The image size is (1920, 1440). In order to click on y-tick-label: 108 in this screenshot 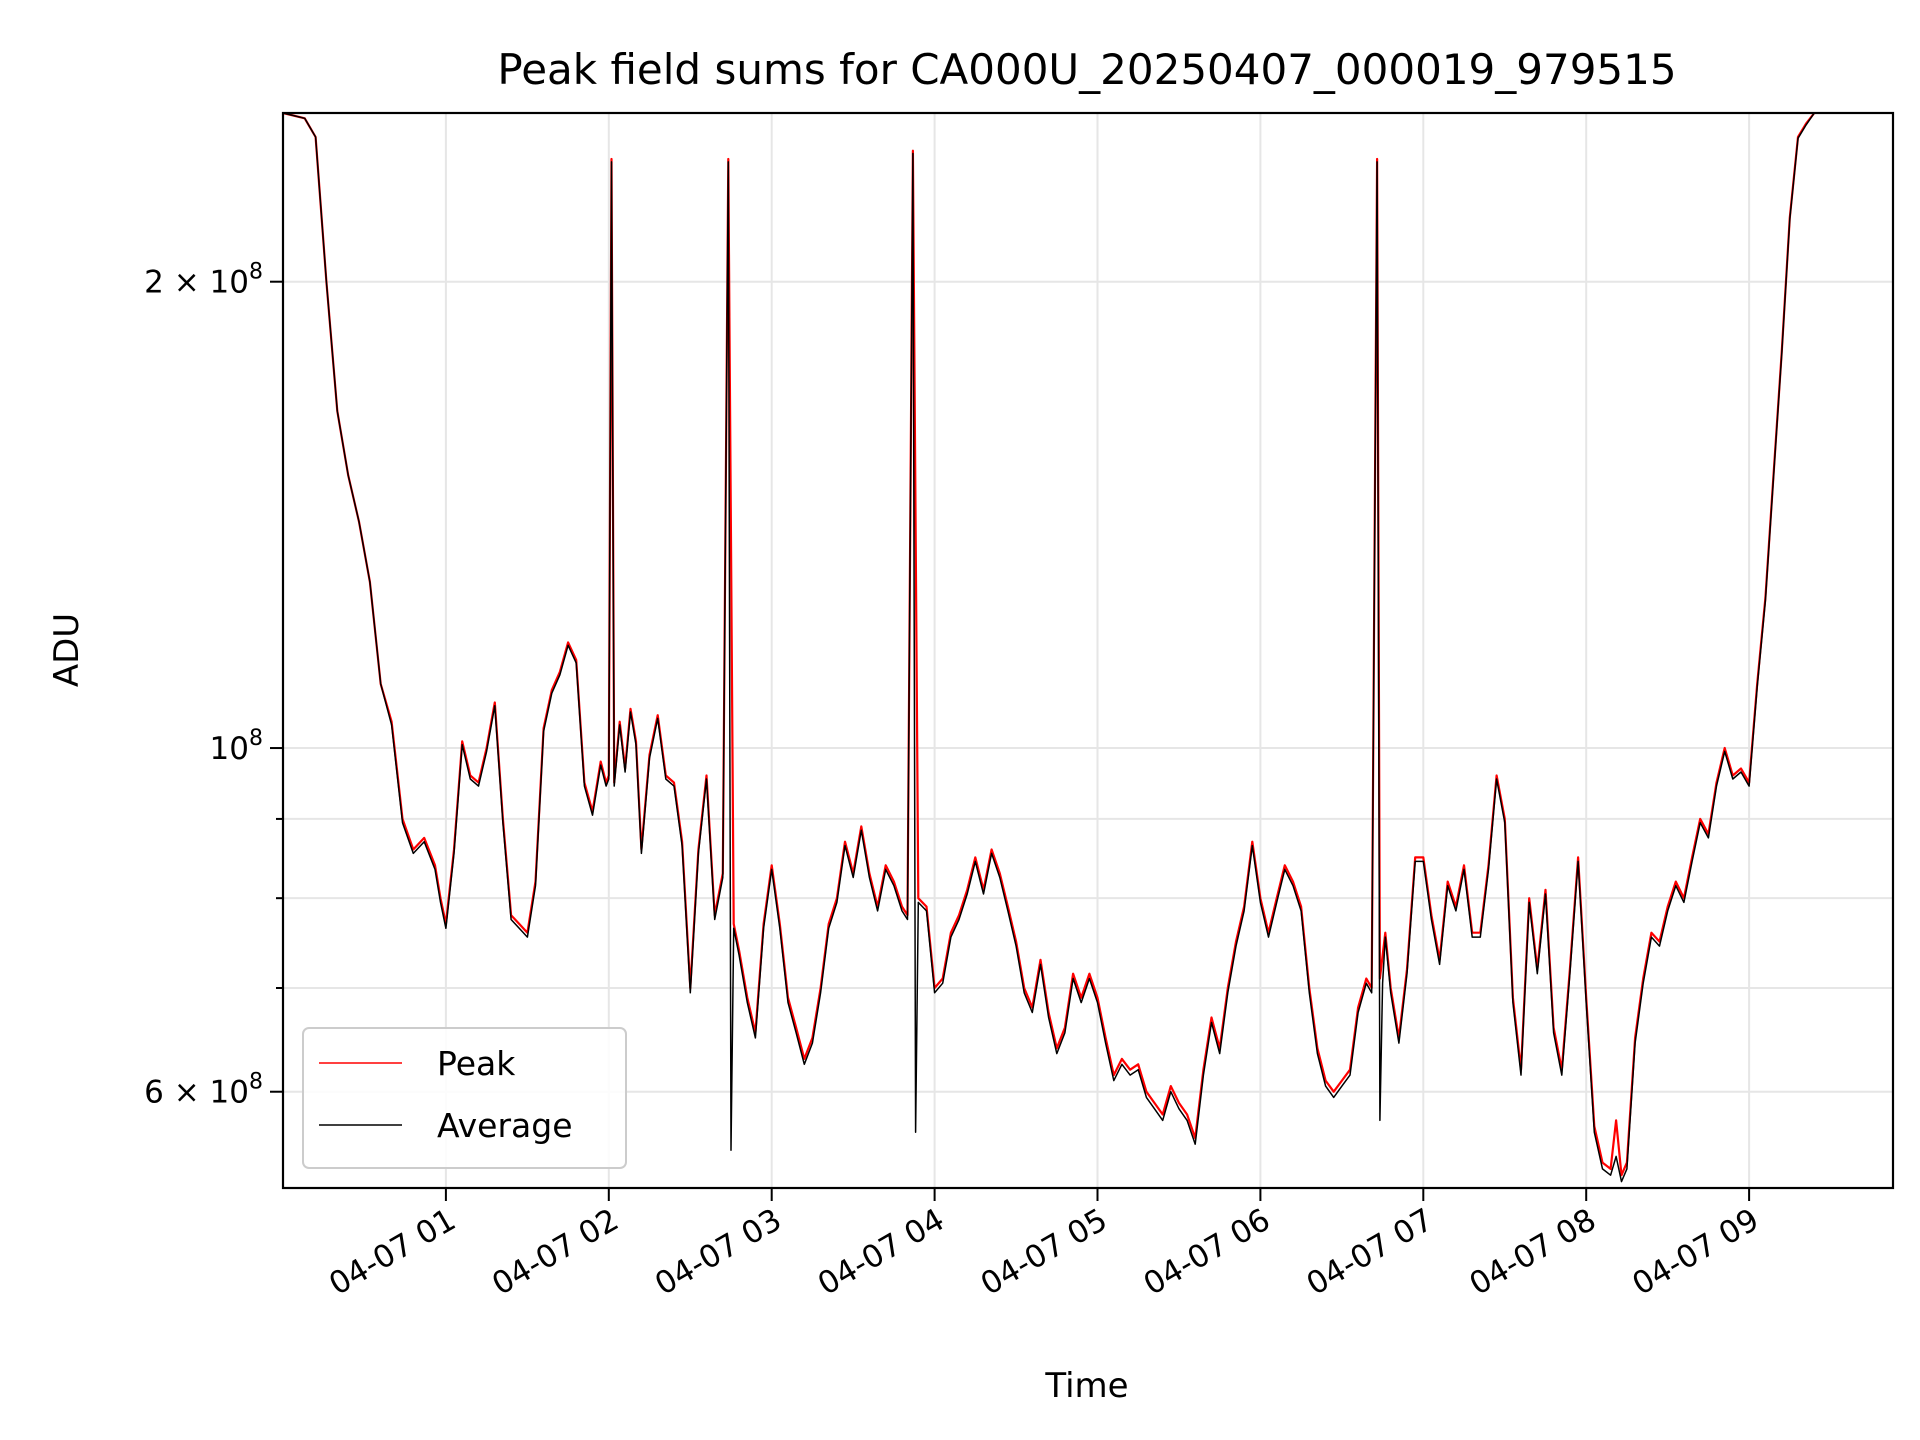, I will do `click(236, 746)`.